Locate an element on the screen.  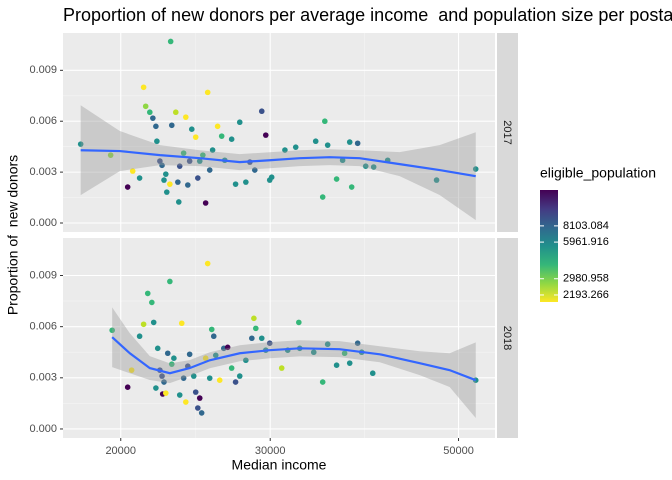
legend-tick-label: 2193.266 is located at coordinates (586, 295).